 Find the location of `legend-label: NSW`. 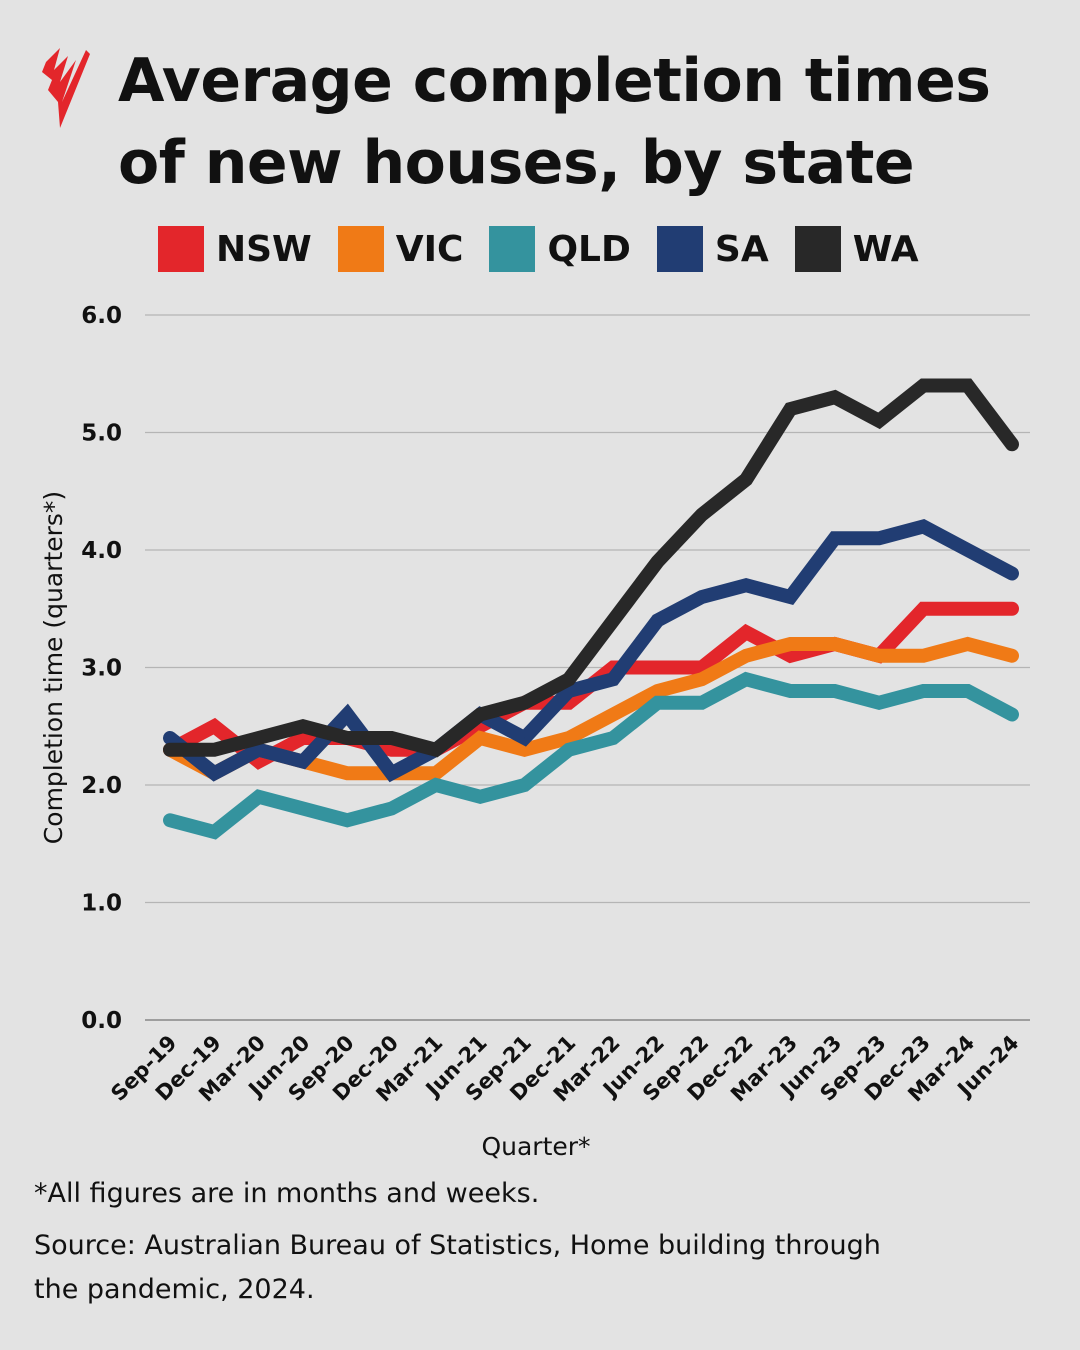

legend-label: NSW is located at coordinates (264, 249).